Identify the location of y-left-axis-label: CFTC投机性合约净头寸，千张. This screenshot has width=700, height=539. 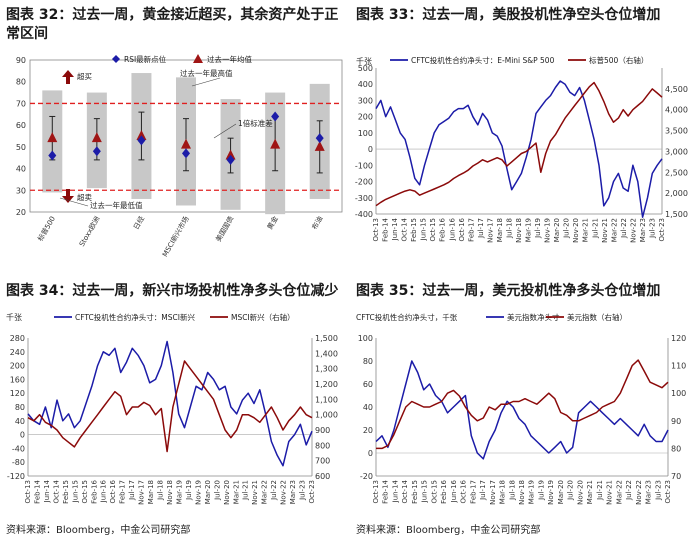
(407, 317).